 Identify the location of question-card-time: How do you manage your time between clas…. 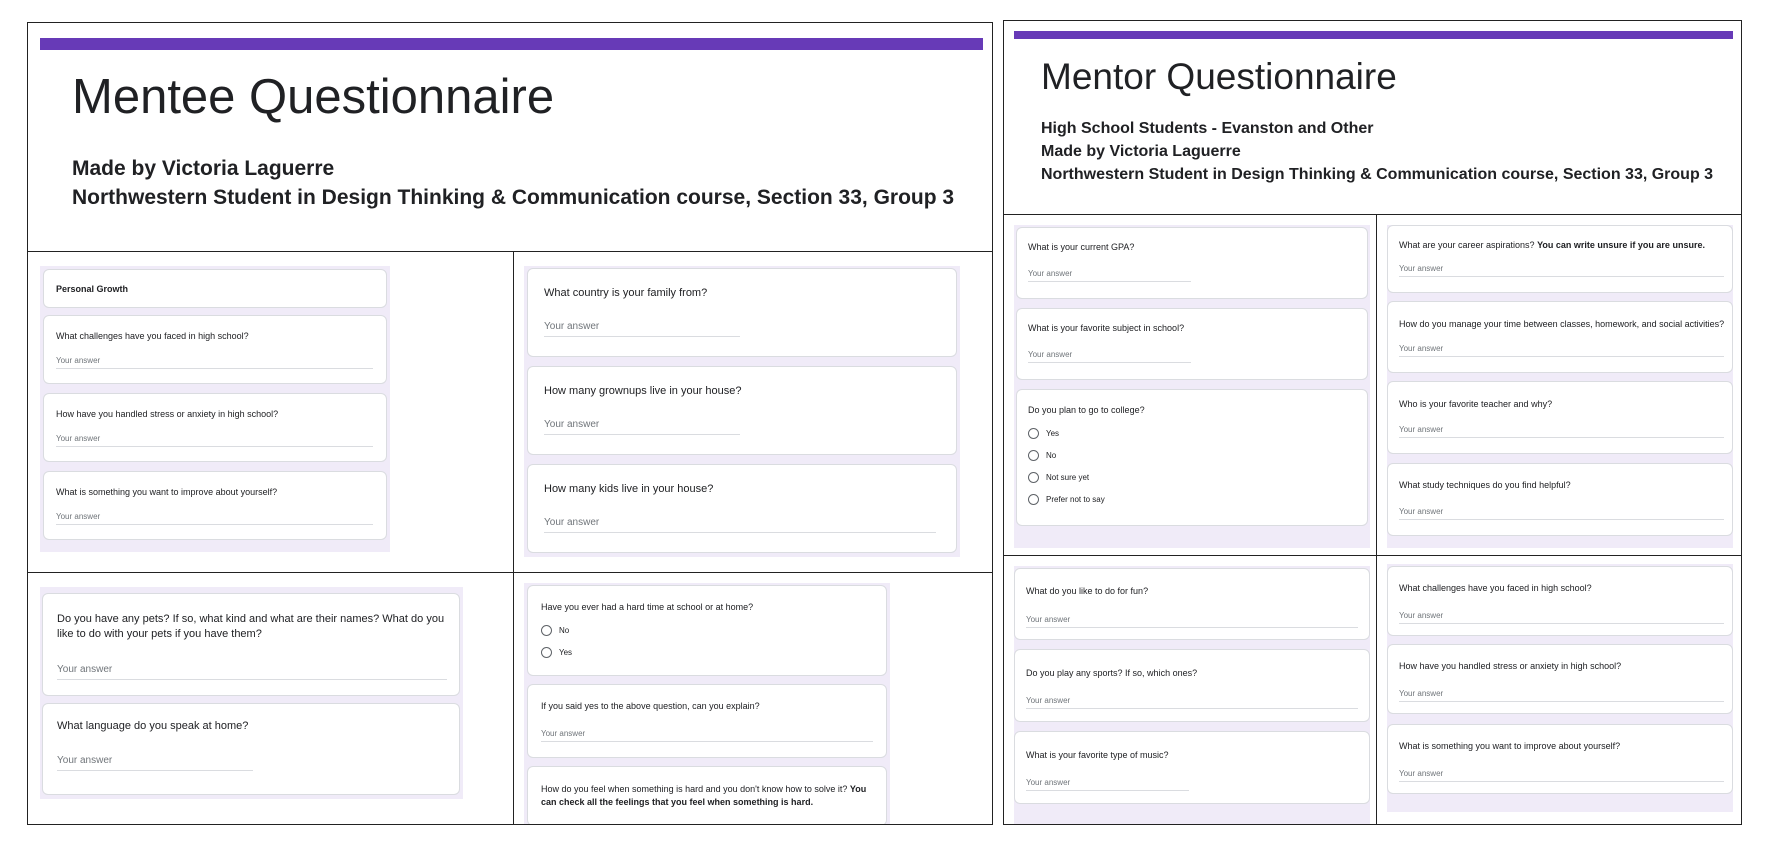
(1560, 337).